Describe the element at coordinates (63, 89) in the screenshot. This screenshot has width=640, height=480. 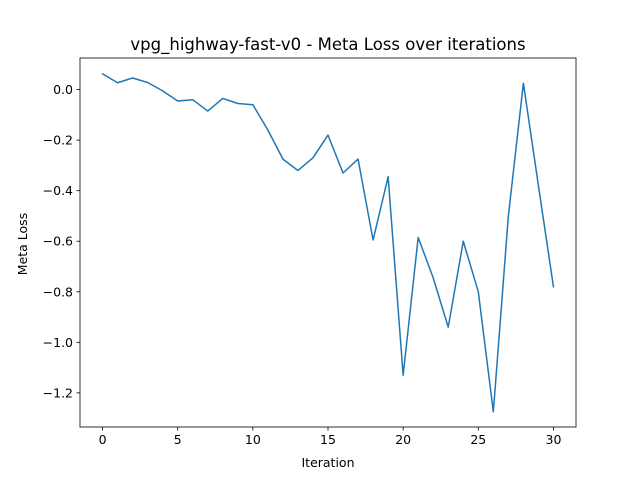
I see `y-tick-label: 0.0` at that location.